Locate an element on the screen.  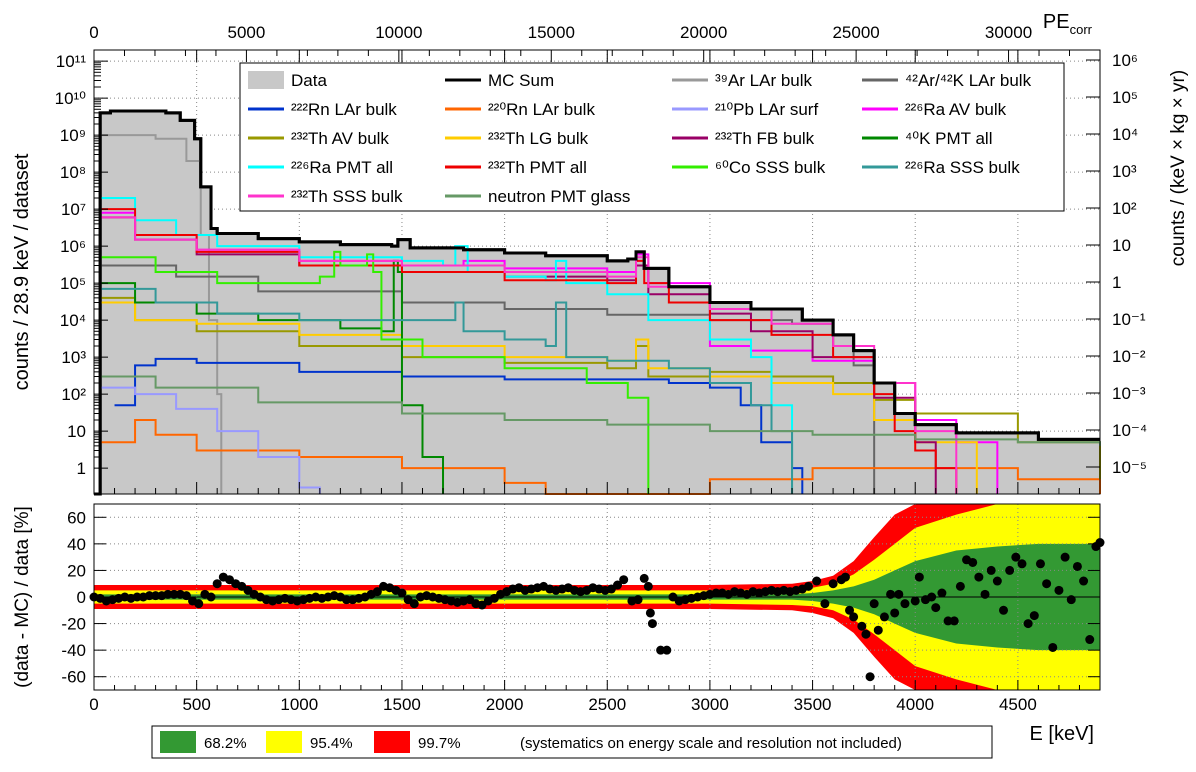
y-tick-label: 10¹¹ is located at coordinates (71, 61).